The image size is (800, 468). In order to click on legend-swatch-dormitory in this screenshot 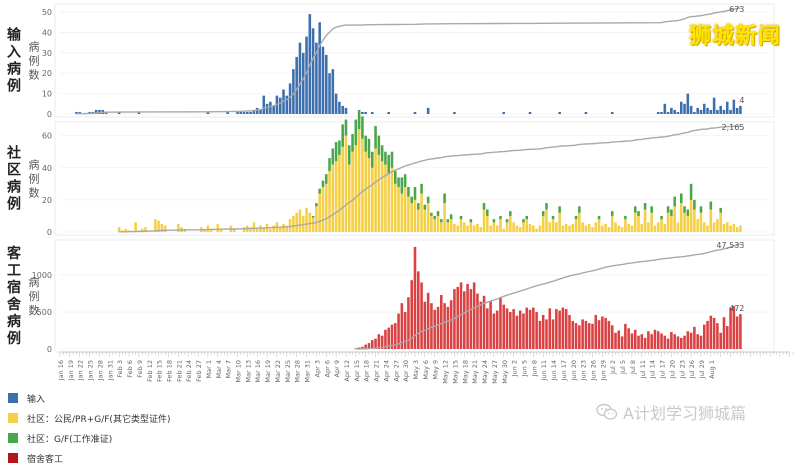, I will do `click(13, 458)`.